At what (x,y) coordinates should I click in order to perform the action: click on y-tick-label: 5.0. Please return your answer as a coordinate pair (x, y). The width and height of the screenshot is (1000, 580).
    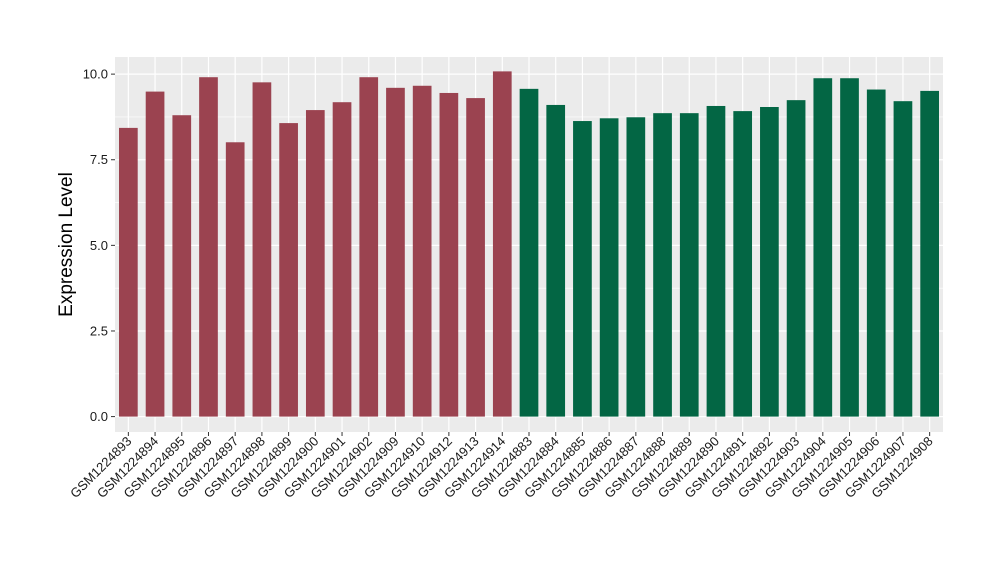
    Looking at the image, I should click on (99, 245).